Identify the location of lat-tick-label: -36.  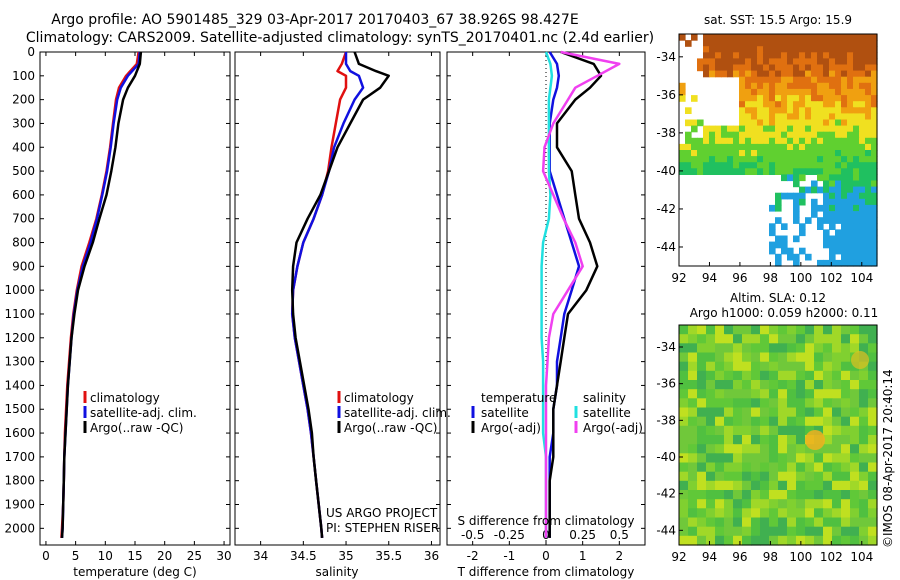
(666, 95).